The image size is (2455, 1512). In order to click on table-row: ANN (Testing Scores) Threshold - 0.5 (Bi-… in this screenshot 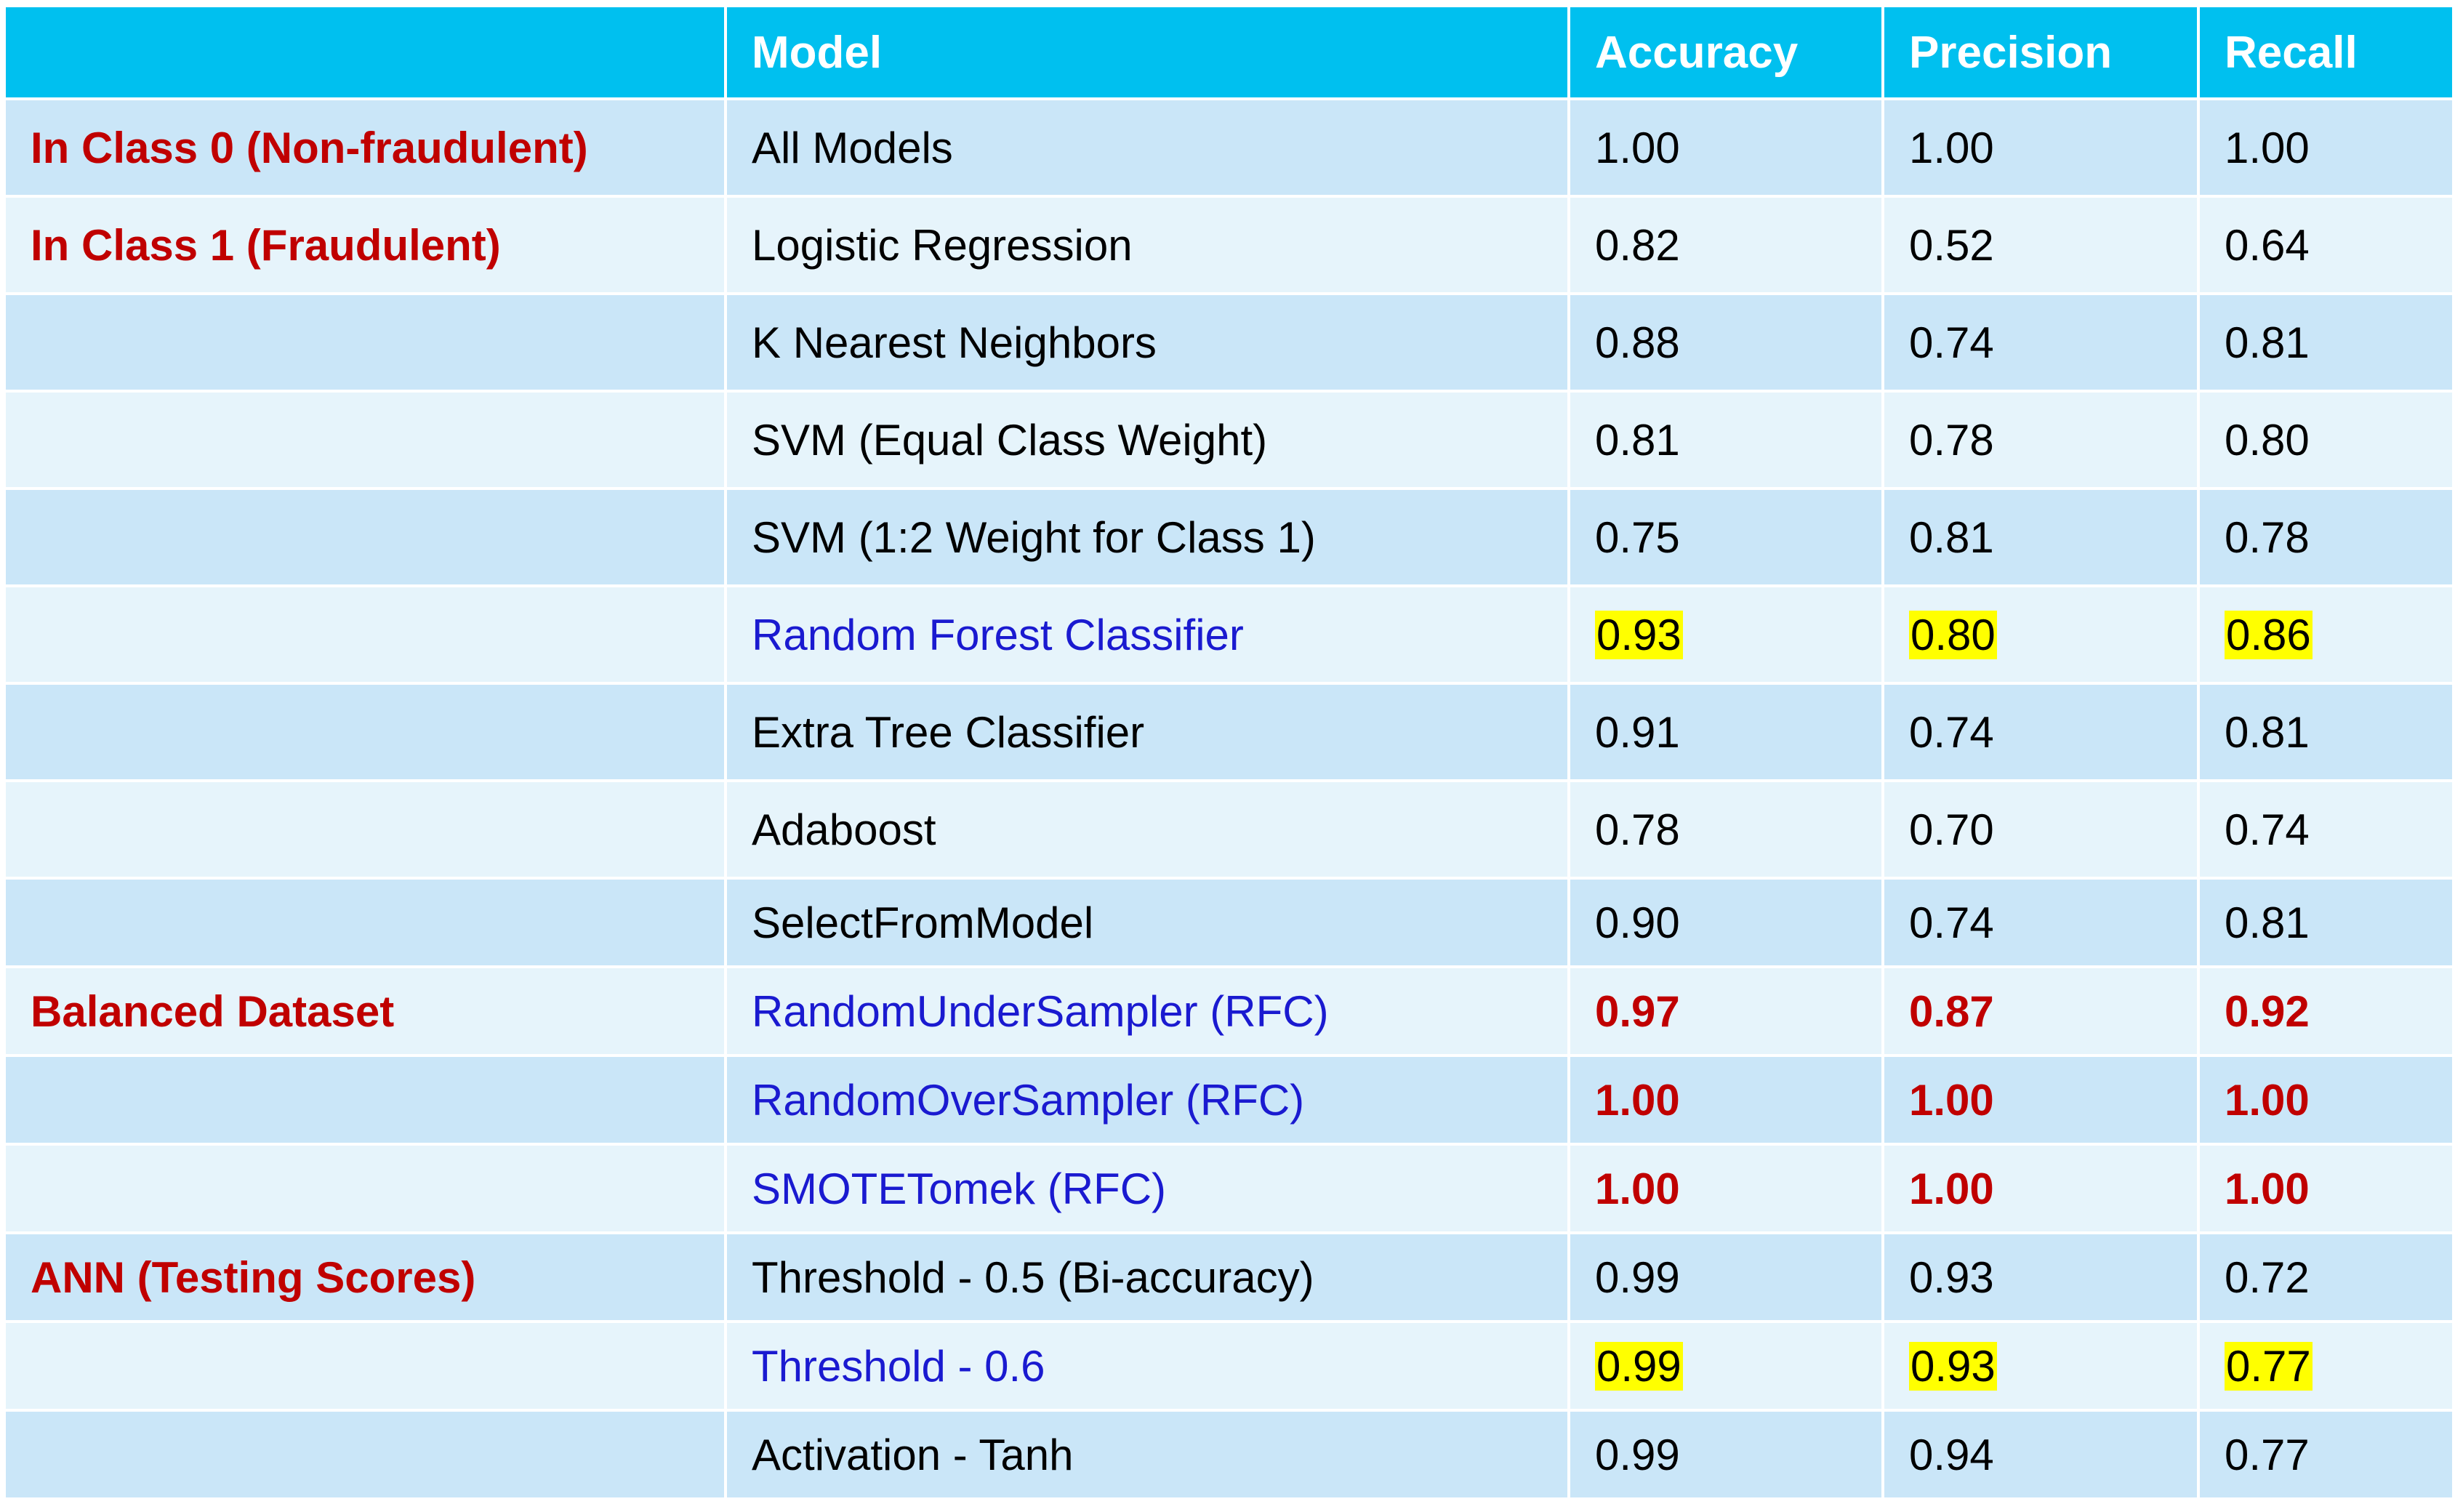, I will do `click(1229, 1277)`.